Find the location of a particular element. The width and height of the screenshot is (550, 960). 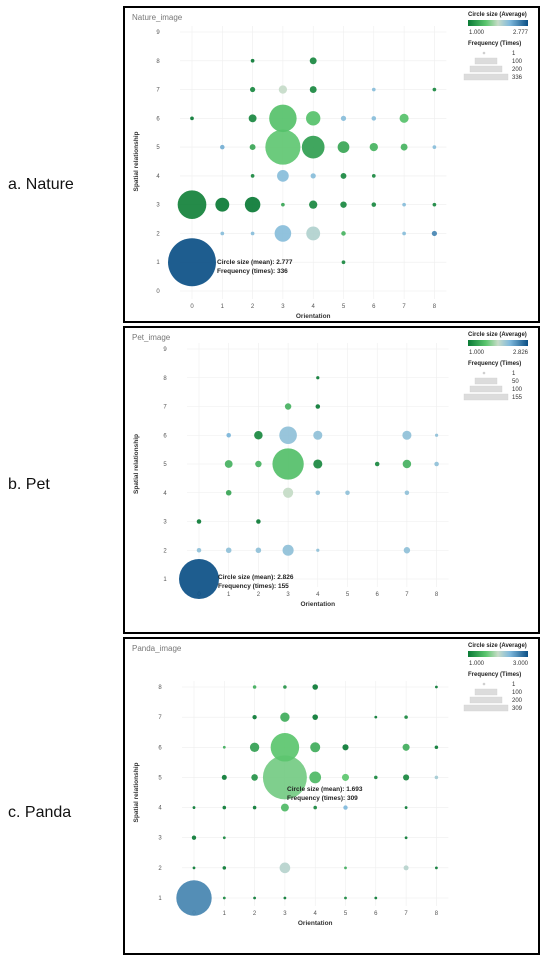

panda-x-tick-label: 8 is located at coordinates (437, 914).